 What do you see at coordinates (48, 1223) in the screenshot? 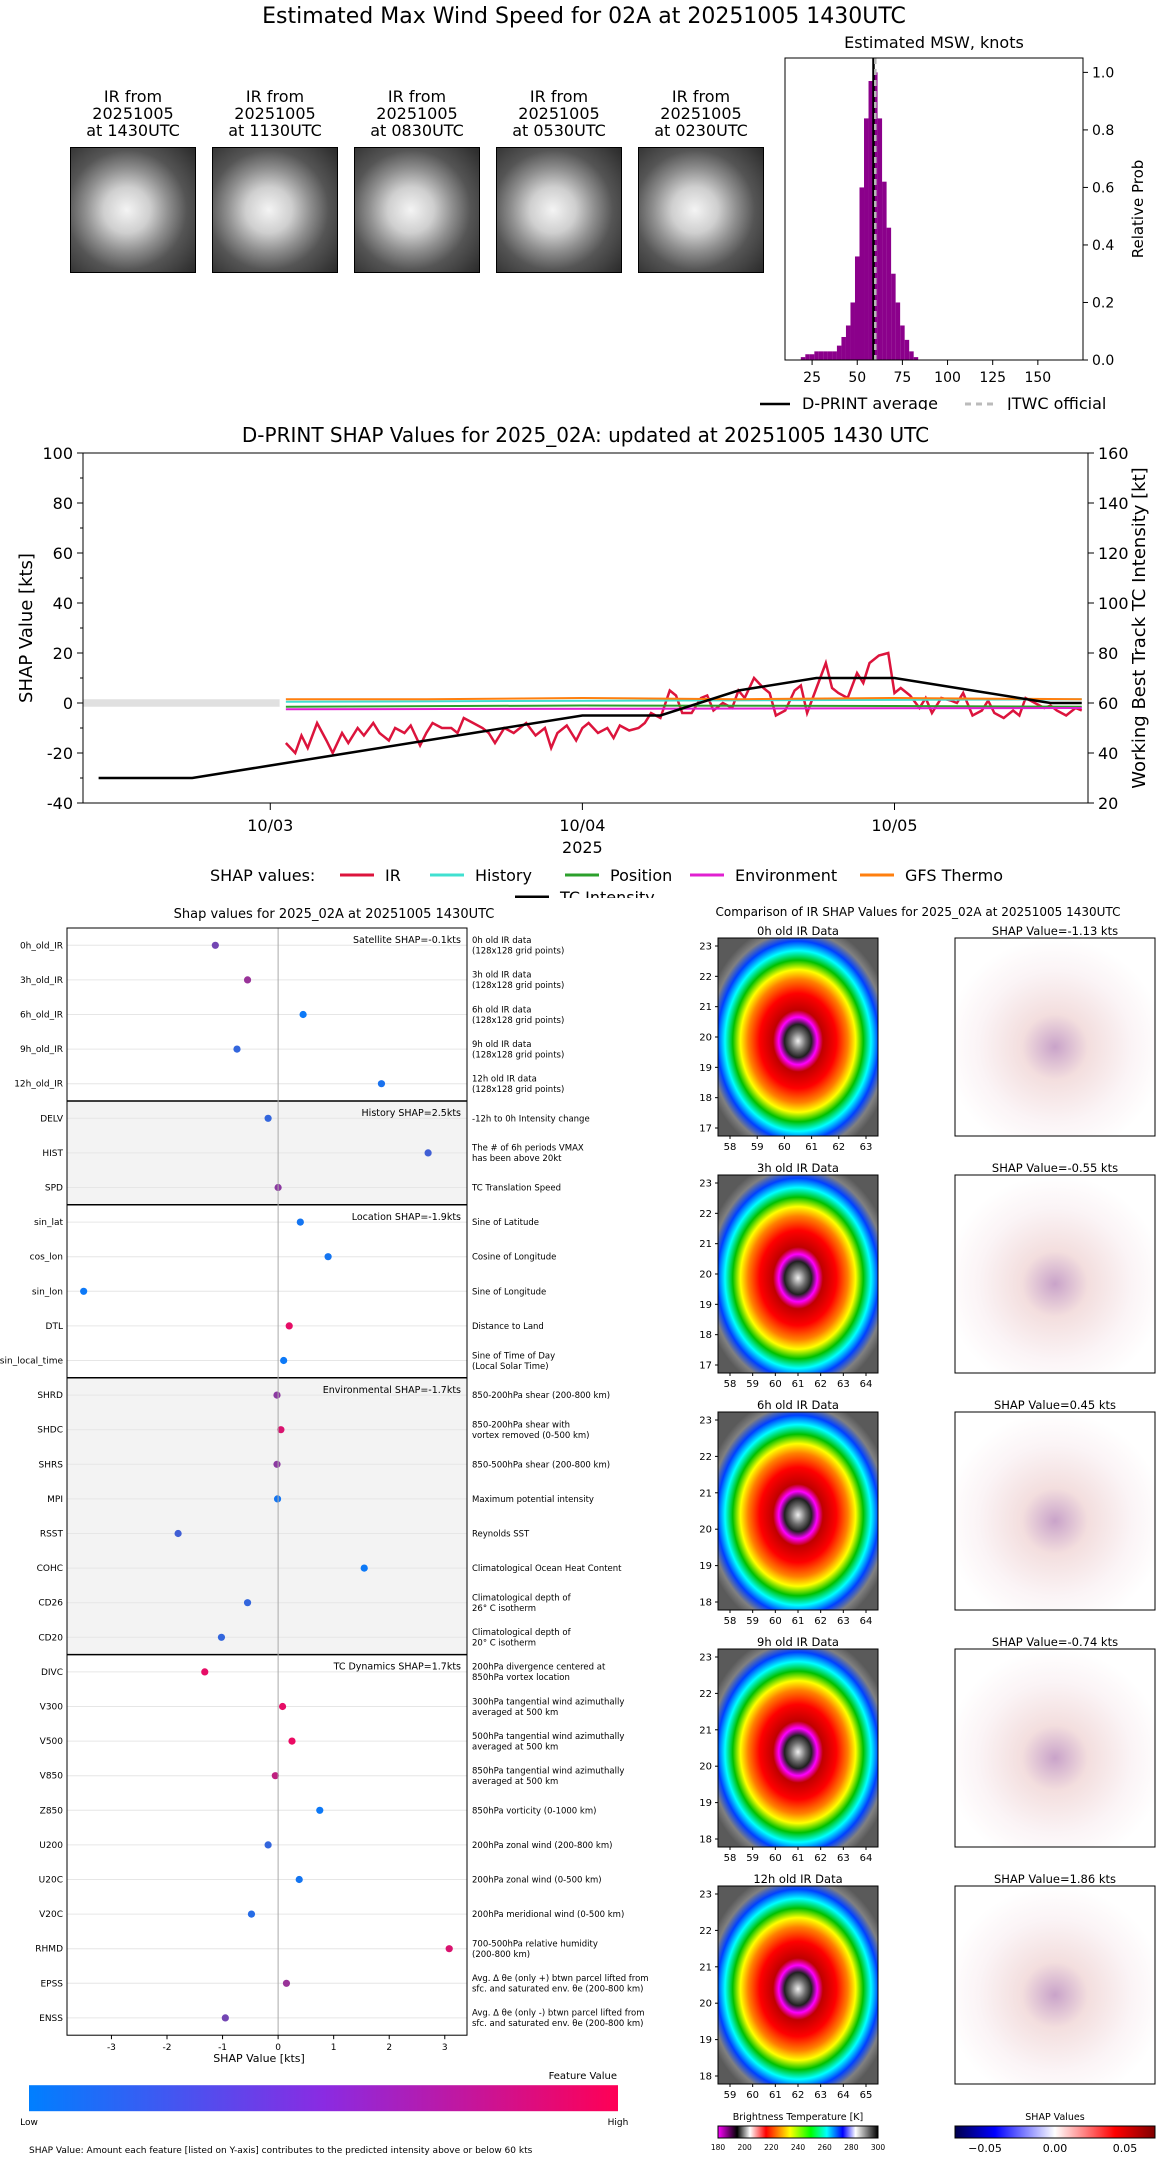
I see `feature-name: sin_lat` at bounding box center [48, 1223].